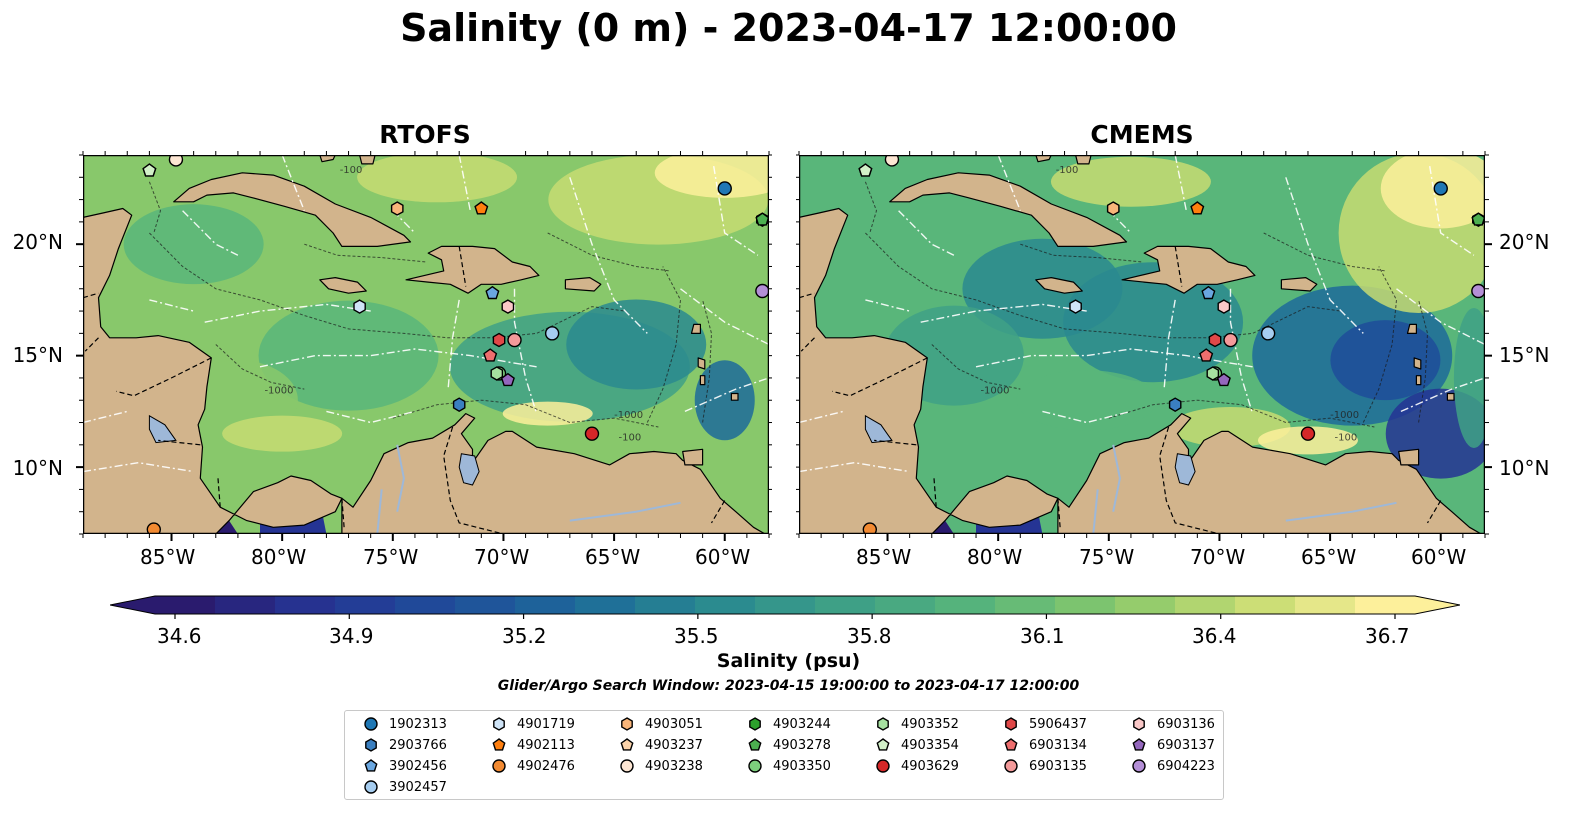 The width and height of the screenshot is (1577, 827). I want to click on legend-item-4903051: 4903051, so click(661, 724).